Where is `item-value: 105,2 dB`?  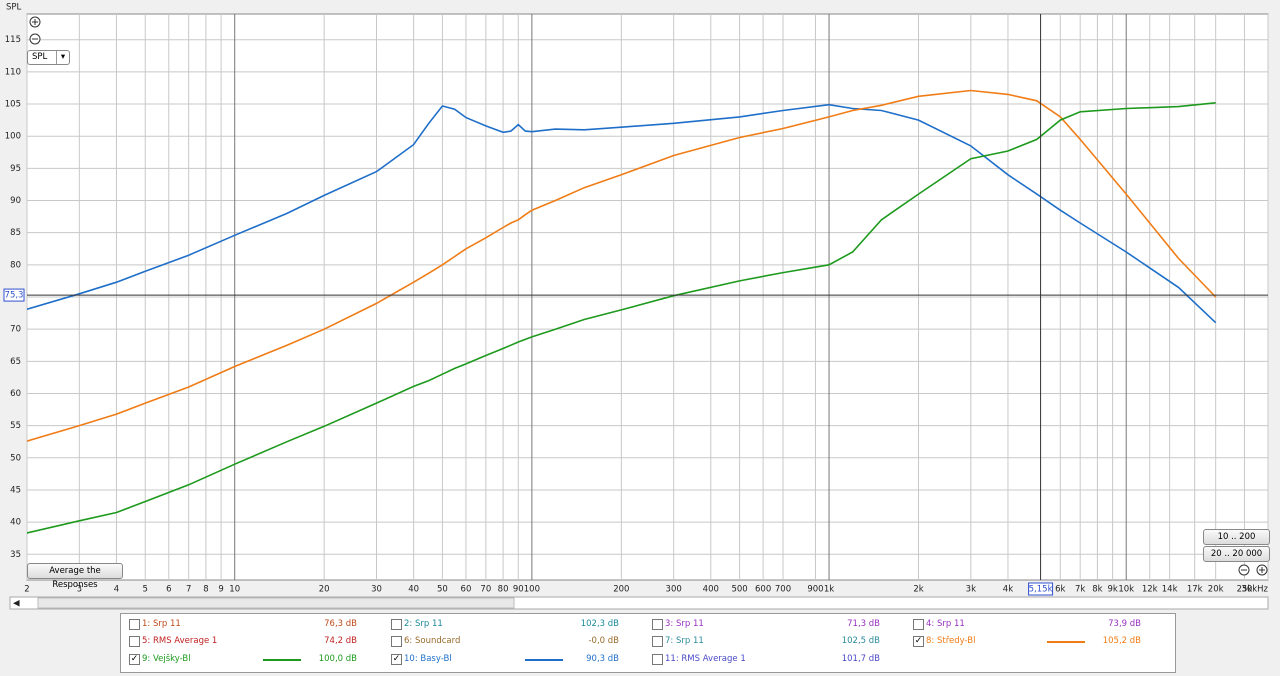
item-value: 105,2 dB is located at coordinates (1121, 641).